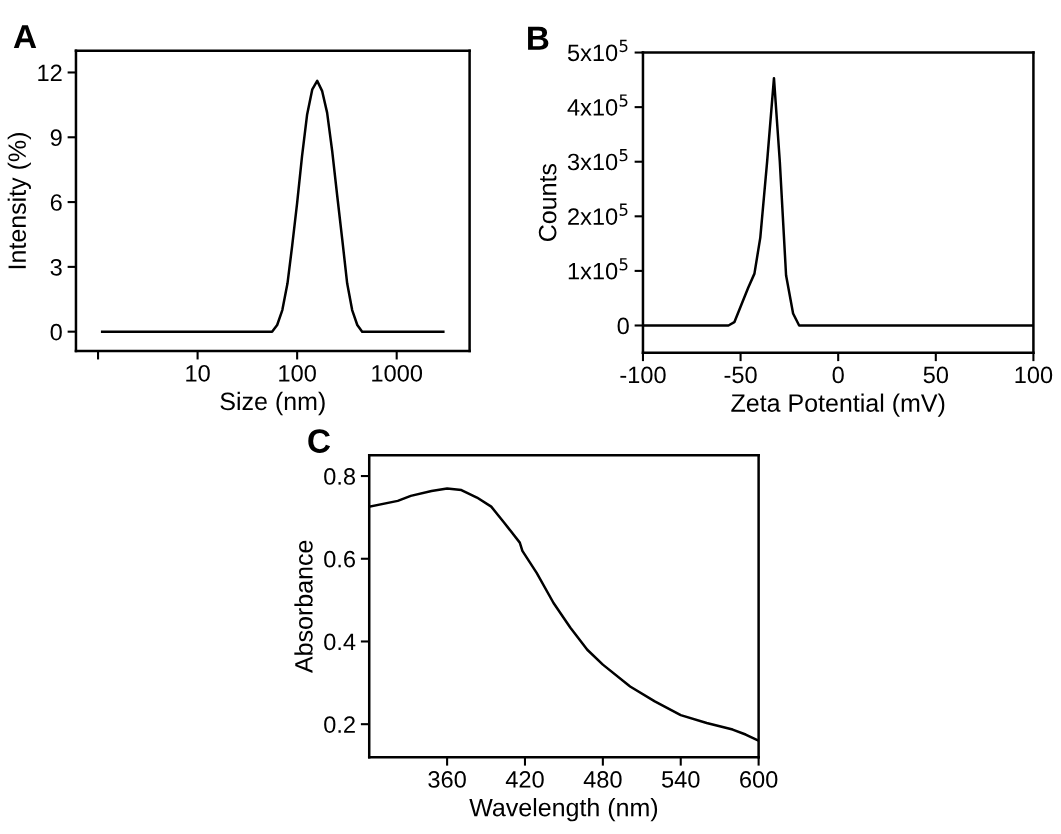 This screenshot has height=834, width=1061. Describe the element at coordinates (397, 373) in the screenshot. I see `x-tick-label: 1000` at that location.